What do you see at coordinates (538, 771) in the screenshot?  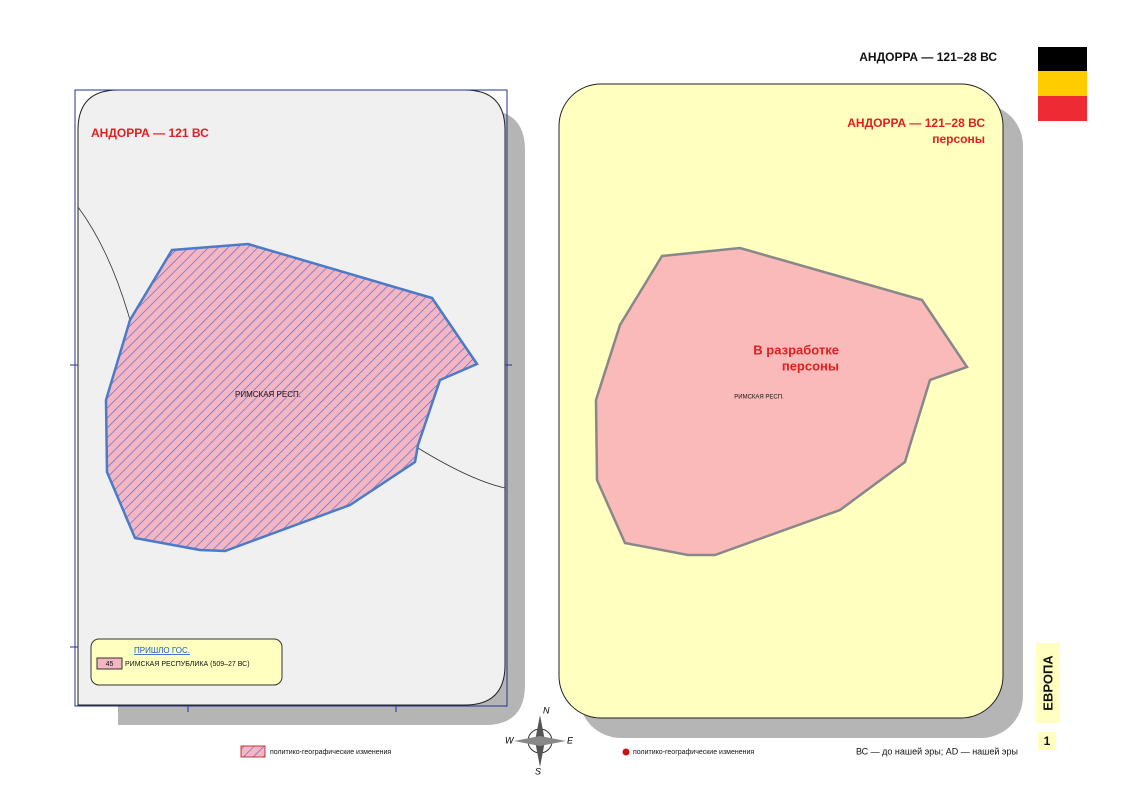 I see `compass-s: S` at bounding box center [538, 771].